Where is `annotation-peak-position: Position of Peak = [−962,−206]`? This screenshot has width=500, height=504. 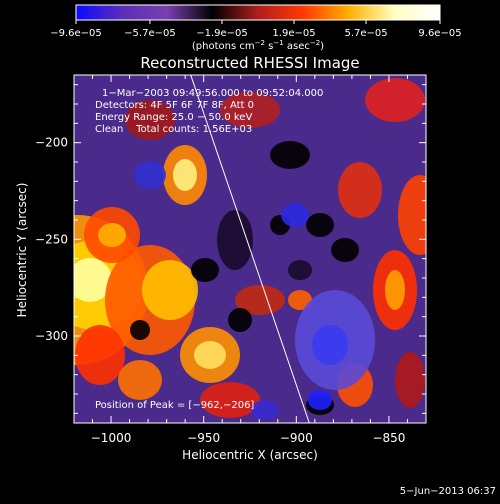
annotation-peak-position: Position of Peak = [−962,−206] is located at coordinates (174, 405).